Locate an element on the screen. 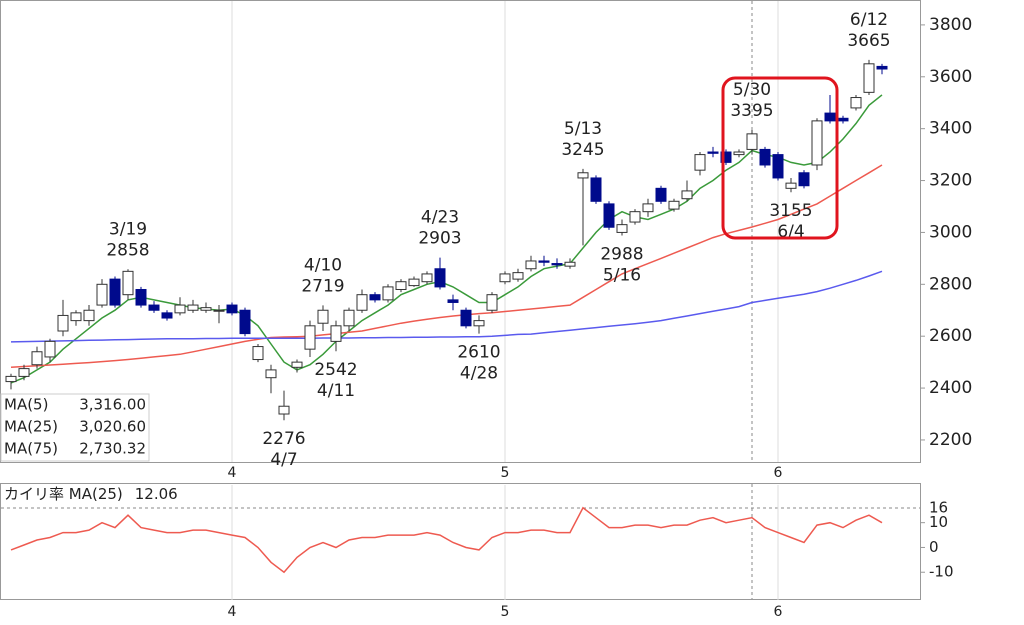 This screenshot has width=1024, height=625. annotation-date: 4/23 is located at coordinates (440, 218).